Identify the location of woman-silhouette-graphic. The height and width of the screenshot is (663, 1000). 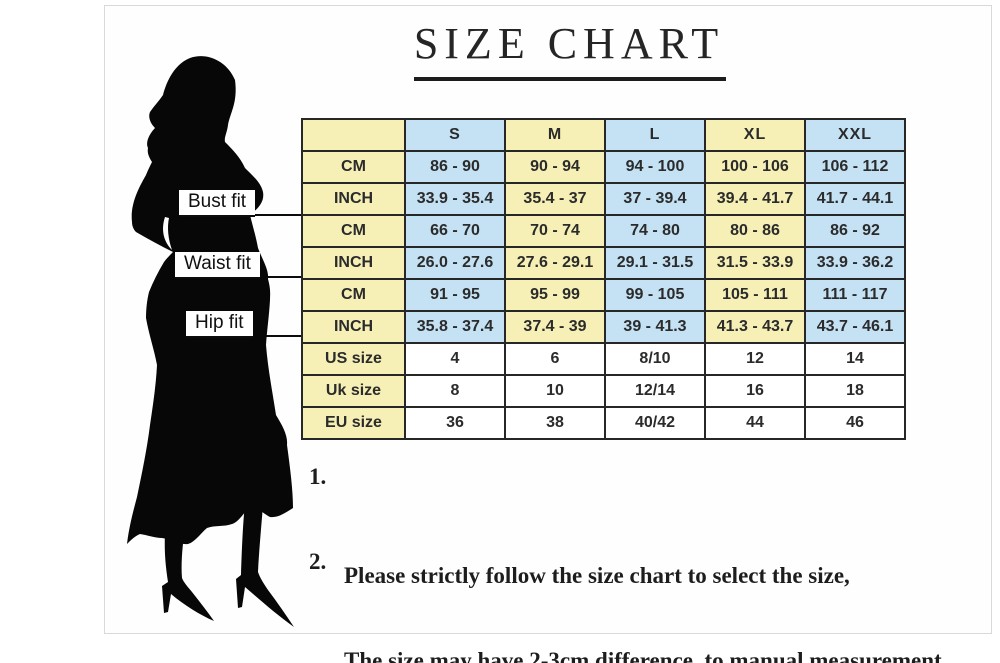
(210, 341).